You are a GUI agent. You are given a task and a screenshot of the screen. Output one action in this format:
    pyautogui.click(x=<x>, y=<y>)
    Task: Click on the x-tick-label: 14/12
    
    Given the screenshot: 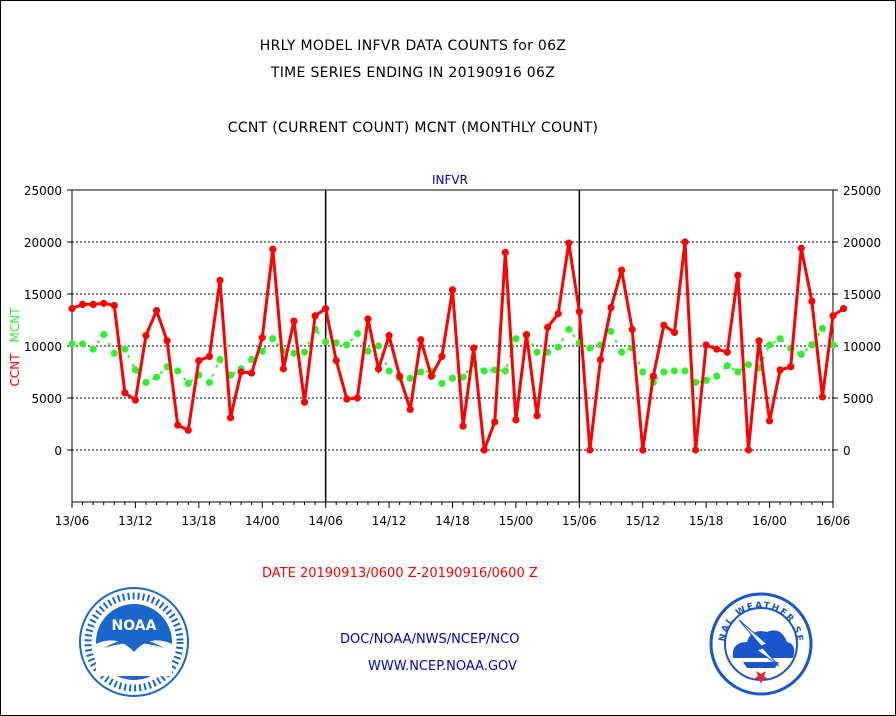 What is the action you would take?
    pyautogui.click(x=389, y=521)
    